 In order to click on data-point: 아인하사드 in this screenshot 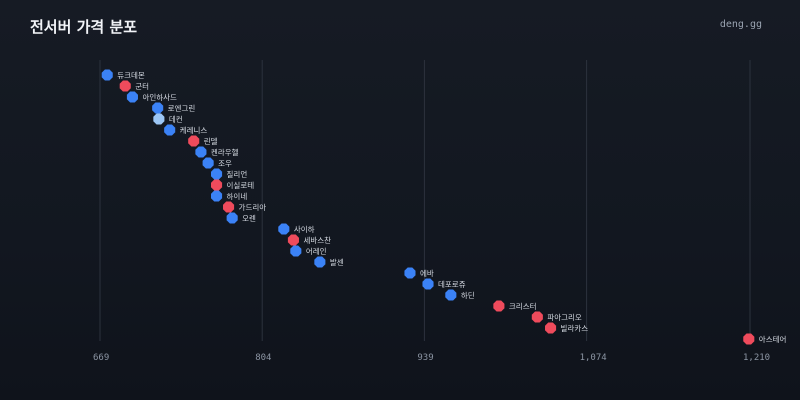, I will do `click(151, 97)`.